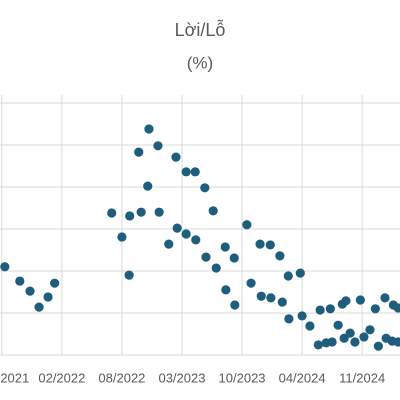 The height and width of the screenshot is (400, 400). I want to click on x-tick-label: 03/2023, so click(181, 377).